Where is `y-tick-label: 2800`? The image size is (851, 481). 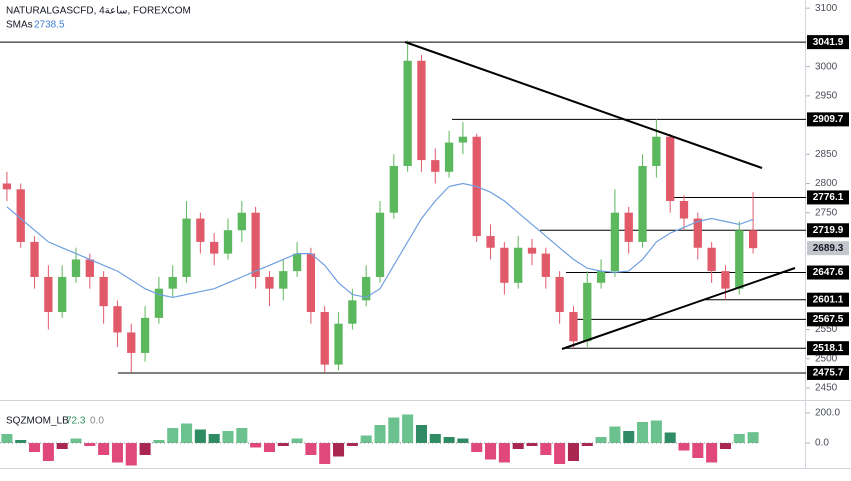
y-tick-label: 2800 is located at coordinates (826, 183).